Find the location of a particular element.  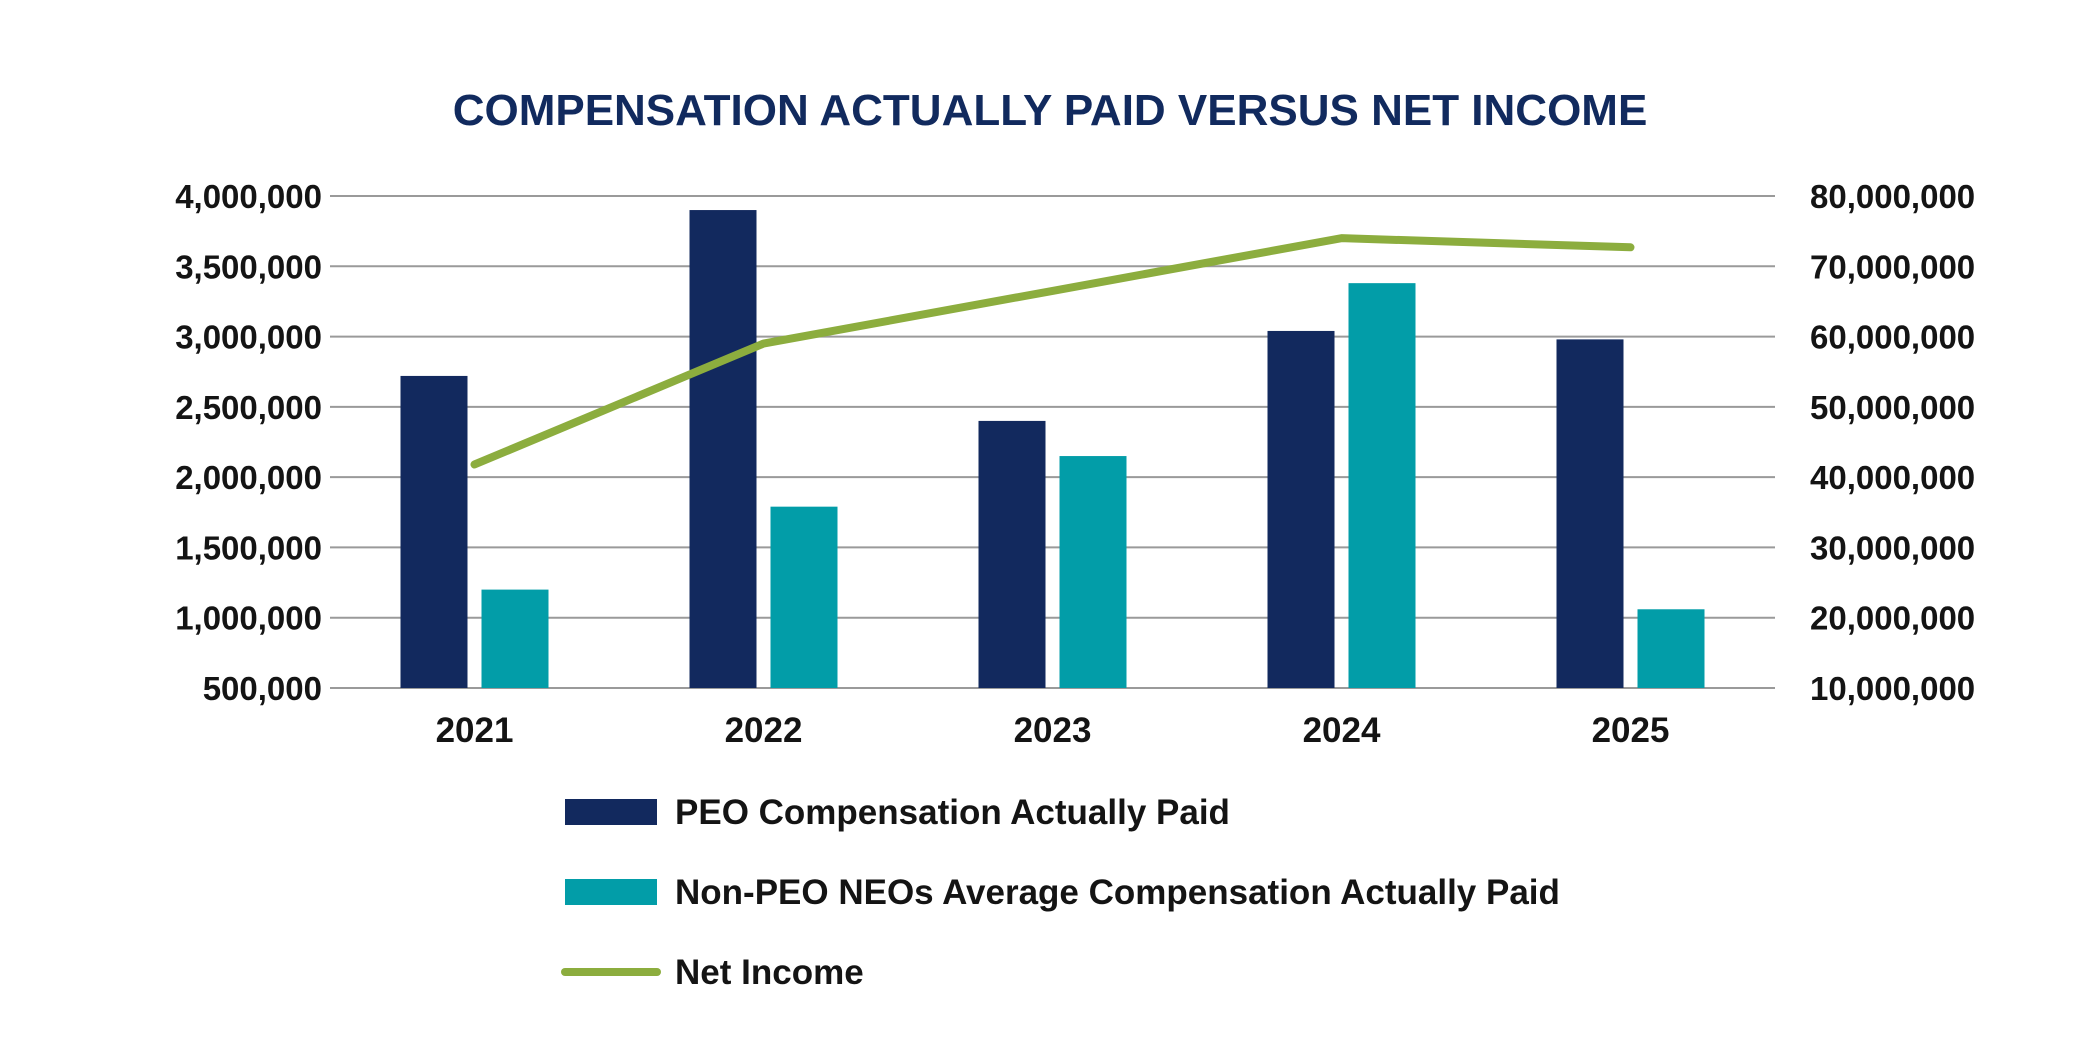

net-income-line-group is located at coordinates (1052, 351).